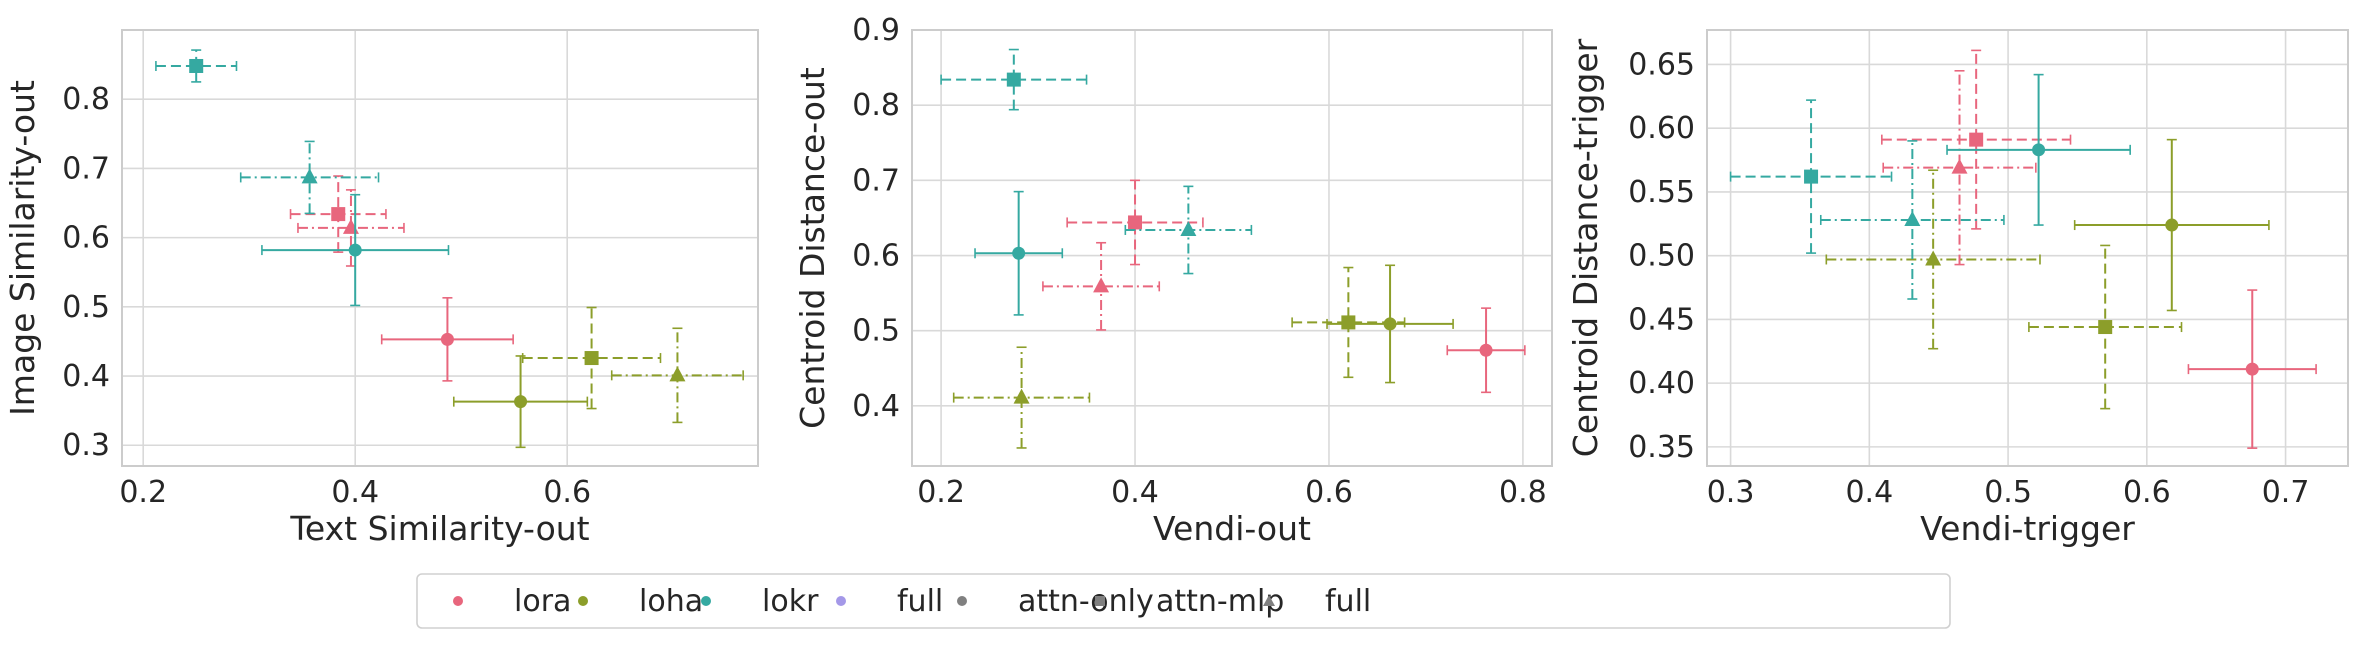 The image size is (2368, 648). Describe the element at coordinates (1523, 492) in the screenshot. I see `x-tick-label: 0.8` at that location.